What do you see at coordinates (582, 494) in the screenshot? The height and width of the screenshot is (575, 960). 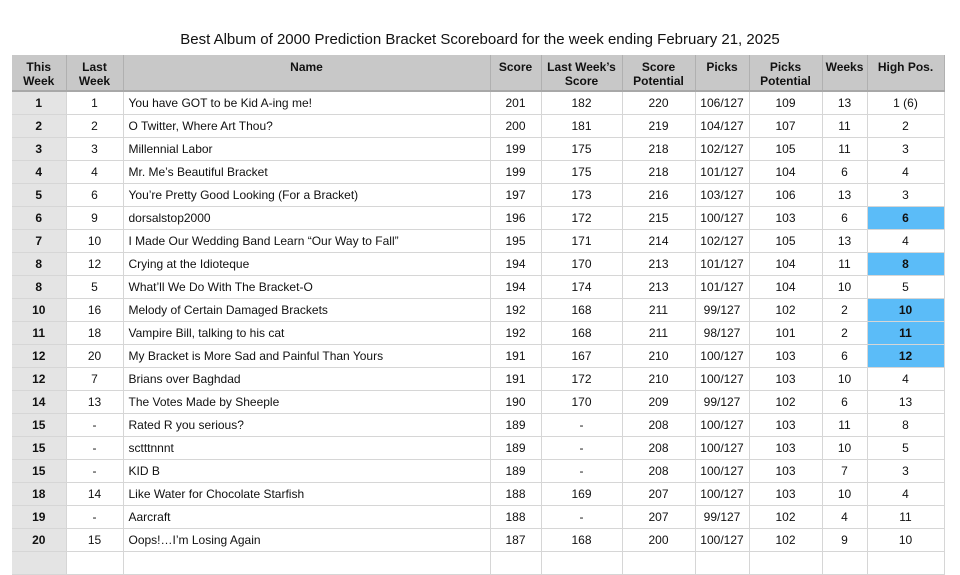 I see `cell-last-week-score: 169` at bounding box center [582, 494].